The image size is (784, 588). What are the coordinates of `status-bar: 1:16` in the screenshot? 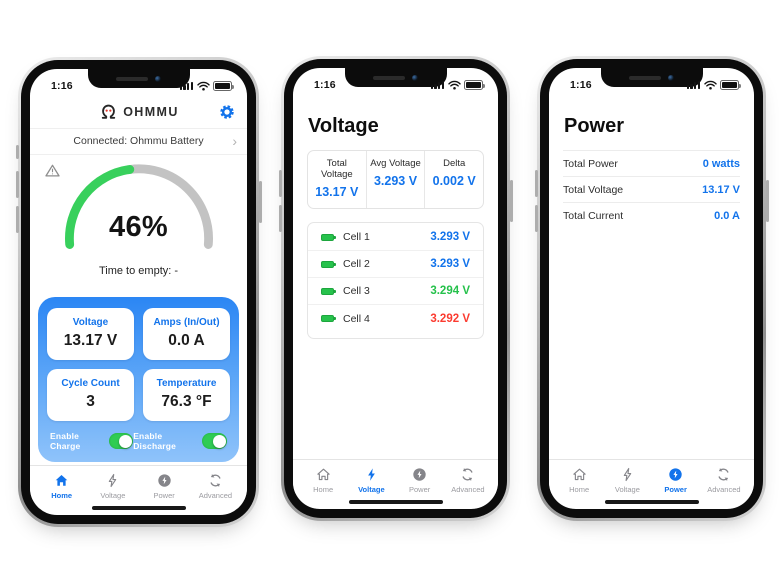 It's located at (138, 82).